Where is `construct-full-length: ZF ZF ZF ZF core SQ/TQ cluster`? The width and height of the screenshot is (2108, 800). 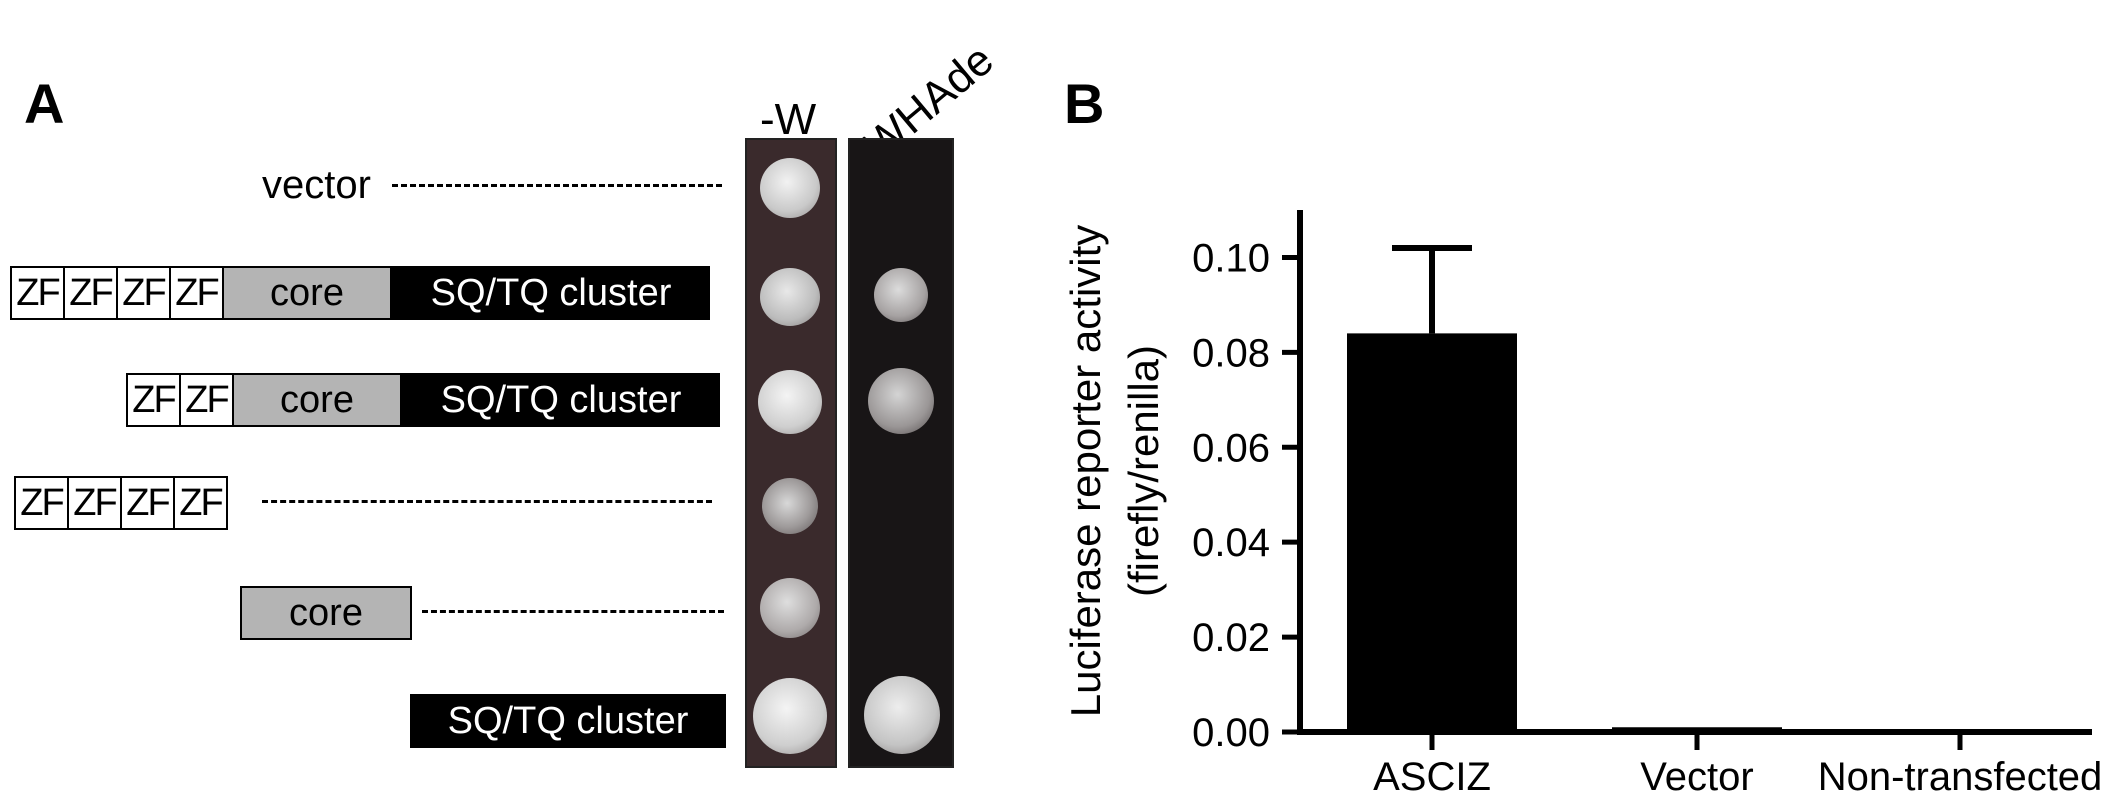 construct-full-length: ZF ZF ZF ZF core SQ/TQ cluster is located at coordinates (360, 293).